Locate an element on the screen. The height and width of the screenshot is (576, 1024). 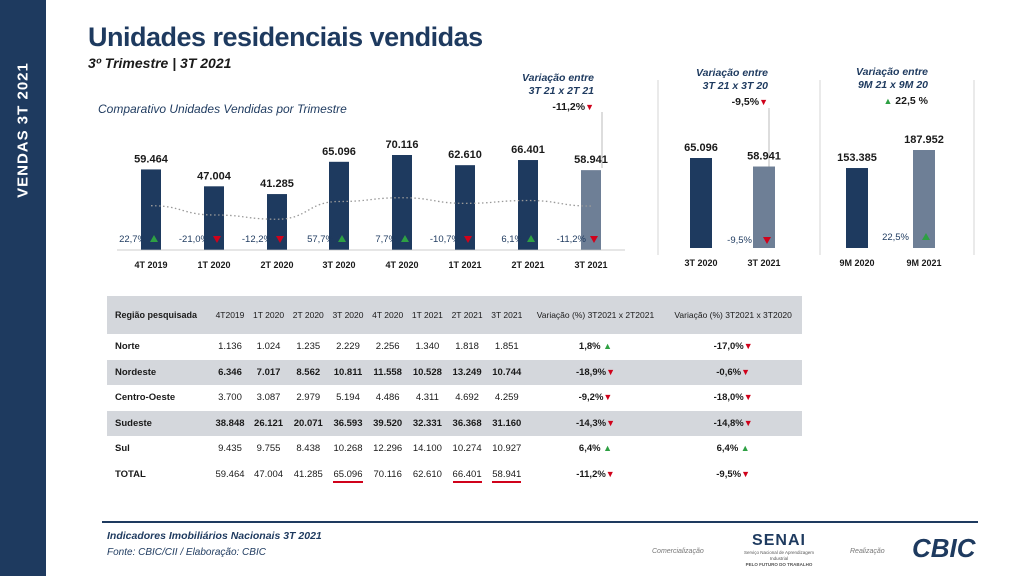
bar-4t-2020 is located at coordinates (402, 202).